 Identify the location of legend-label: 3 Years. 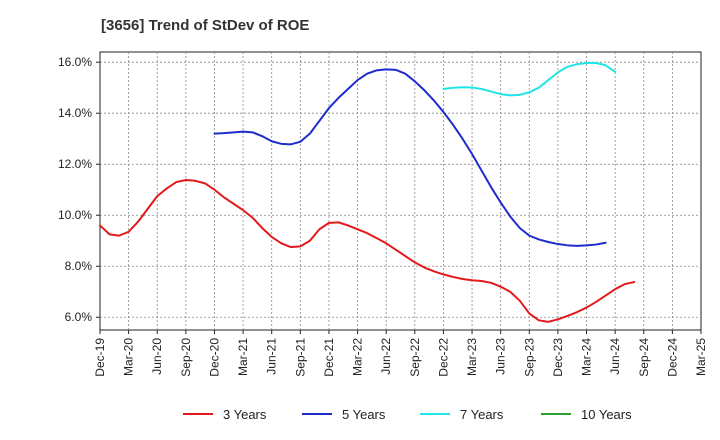
(245, 414).